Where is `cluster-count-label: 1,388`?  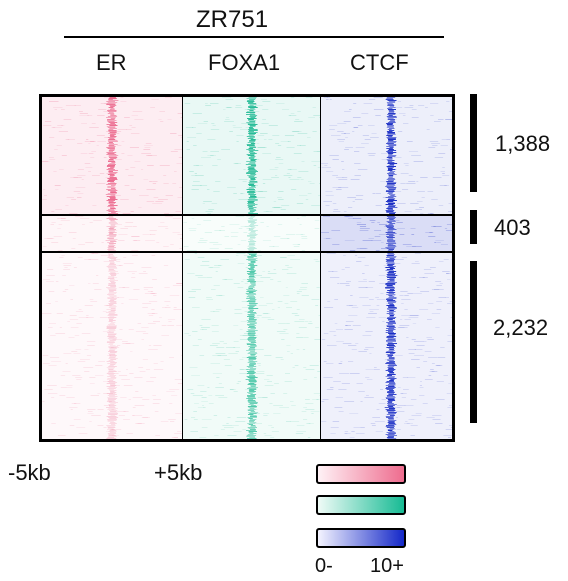
cluster-count-label: 1,388 is located at coordinates (523, 143).